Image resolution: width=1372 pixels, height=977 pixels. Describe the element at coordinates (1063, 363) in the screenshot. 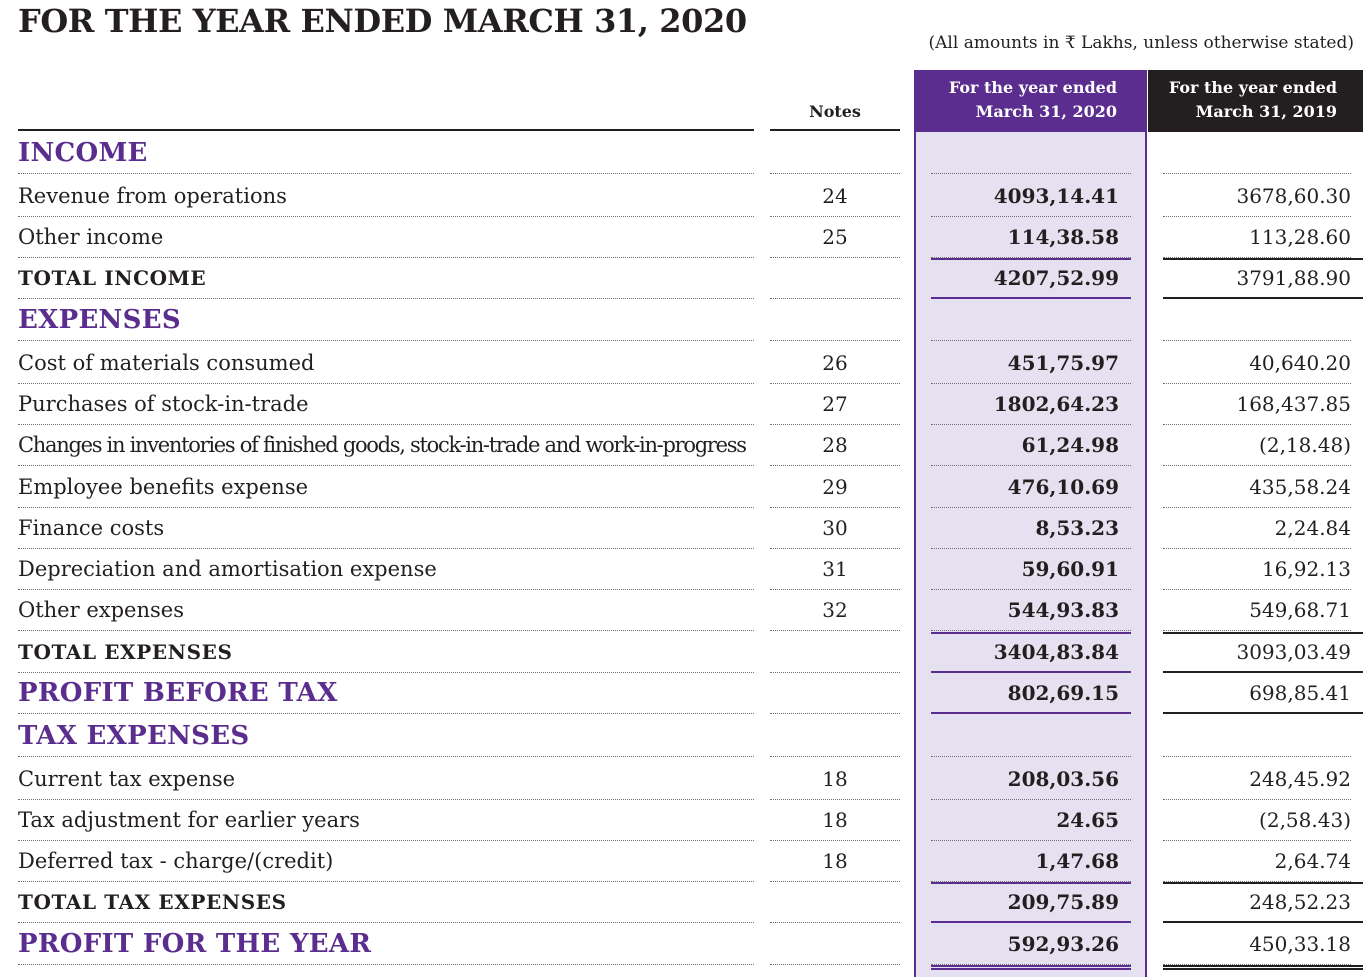

I see `row-value-2020: 451,75.97` at that location.